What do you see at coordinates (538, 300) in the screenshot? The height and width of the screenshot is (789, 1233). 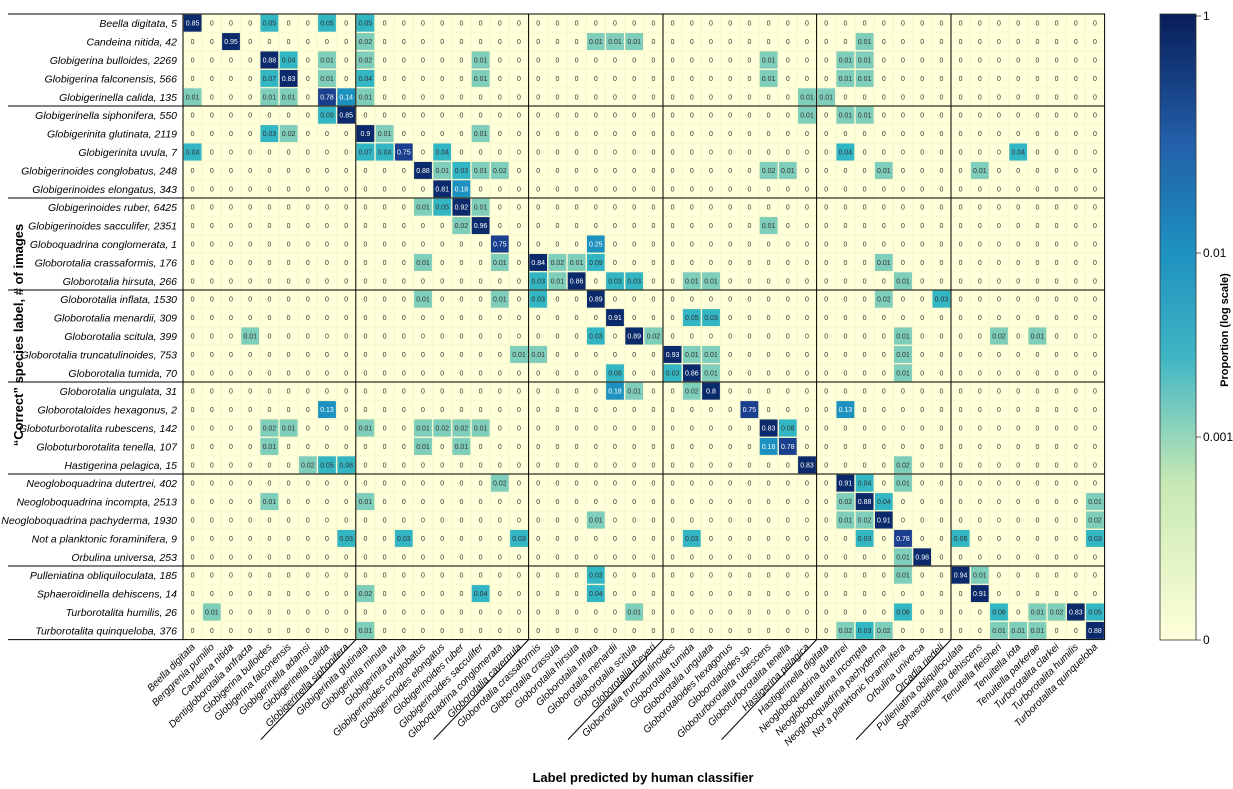 I see `cell-value: 0.03` at bounding box center [538, 300].